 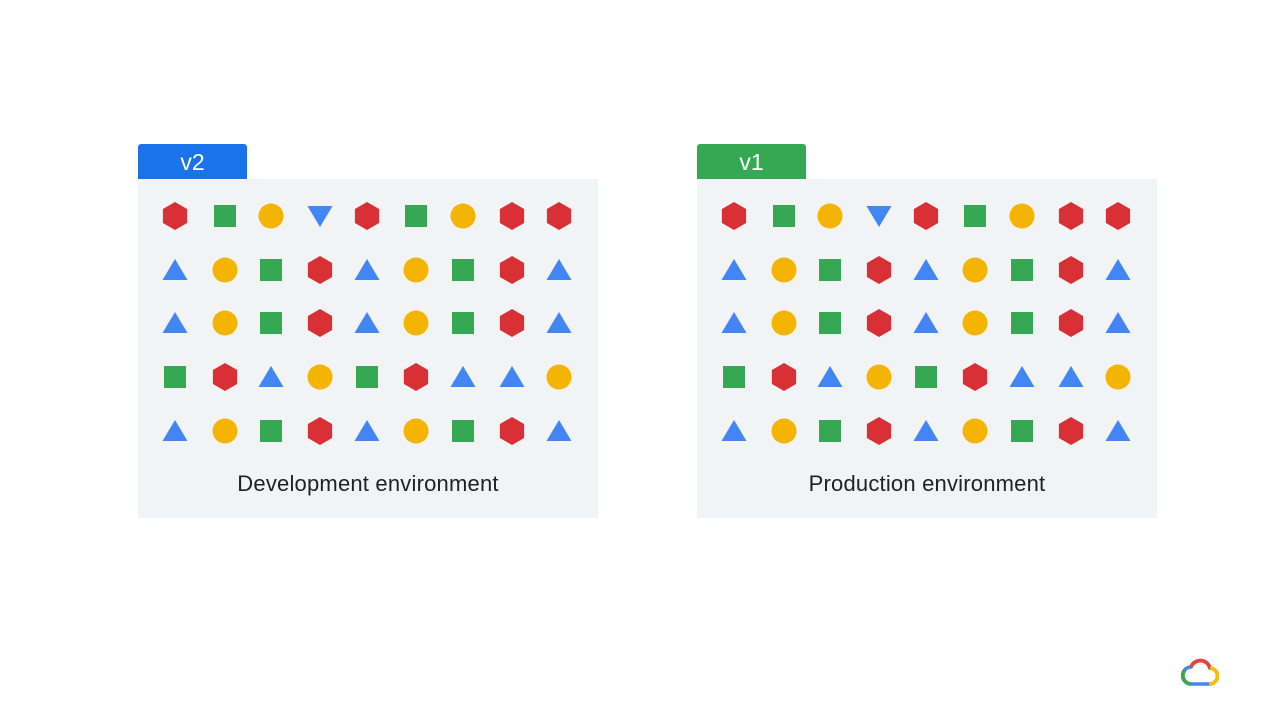 I want to click on environment-label: Production environment, so click(x=927, y=483).